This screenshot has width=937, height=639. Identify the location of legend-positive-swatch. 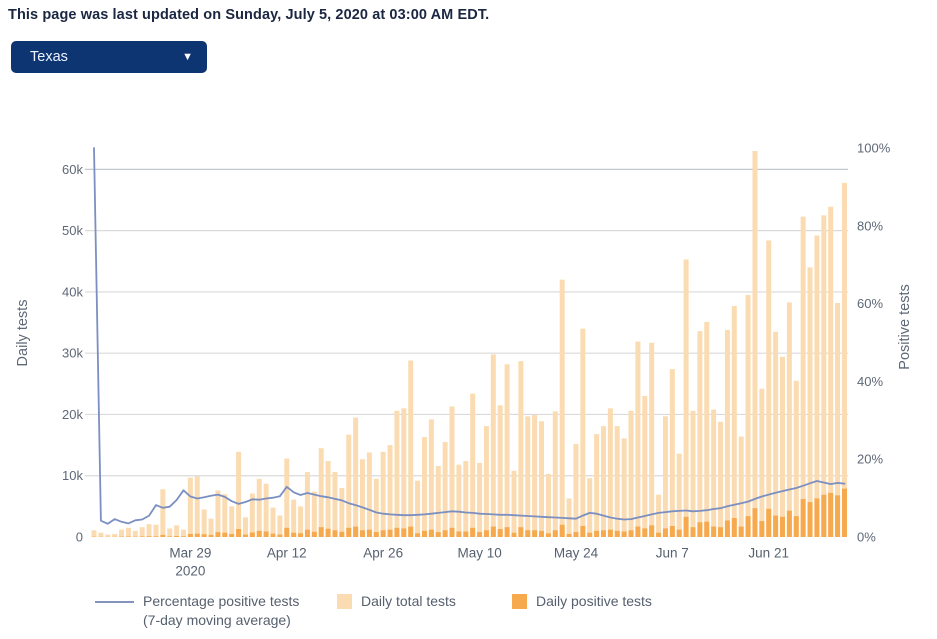
(519, 601).